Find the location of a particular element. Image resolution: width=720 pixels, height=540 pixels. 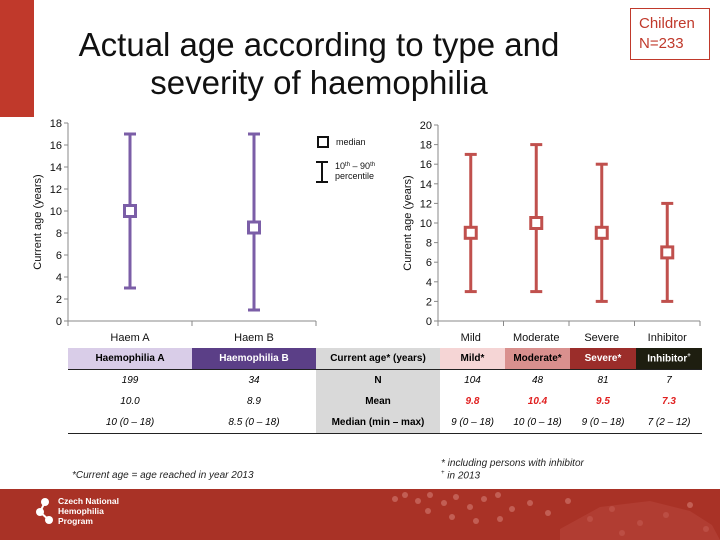

y-tick-label: 20 is located at coordinates (426, 126).